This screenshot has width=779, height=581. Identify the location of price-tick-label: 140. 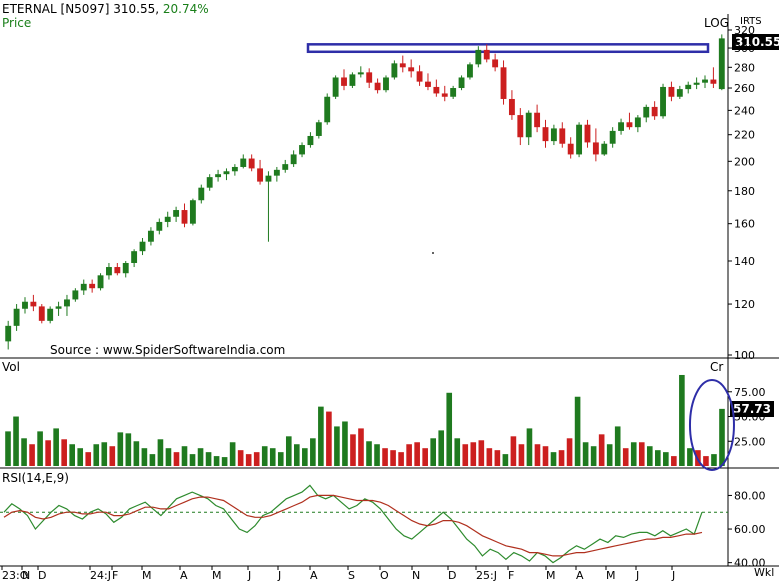
(744, 261).